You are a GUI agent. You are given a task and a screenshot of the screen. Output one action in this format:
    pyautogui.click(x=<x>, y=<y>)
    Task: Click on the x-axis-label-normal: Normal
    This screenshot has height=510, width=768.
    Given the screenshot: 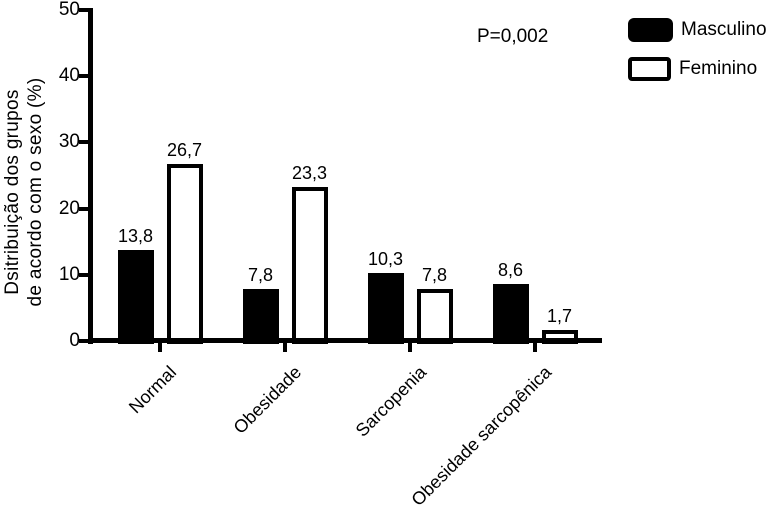 What is the action you would take?
    pyautogui.click(x=152, y=390)
    